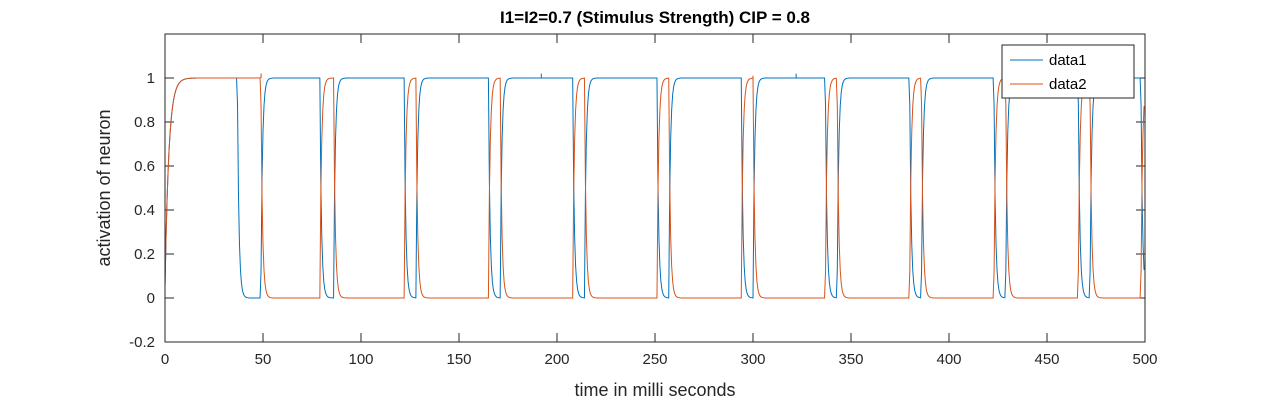 The width and height of the screenshot is (1266, 402). I want to click on x-tick-label: 500, so click(1144, 359).